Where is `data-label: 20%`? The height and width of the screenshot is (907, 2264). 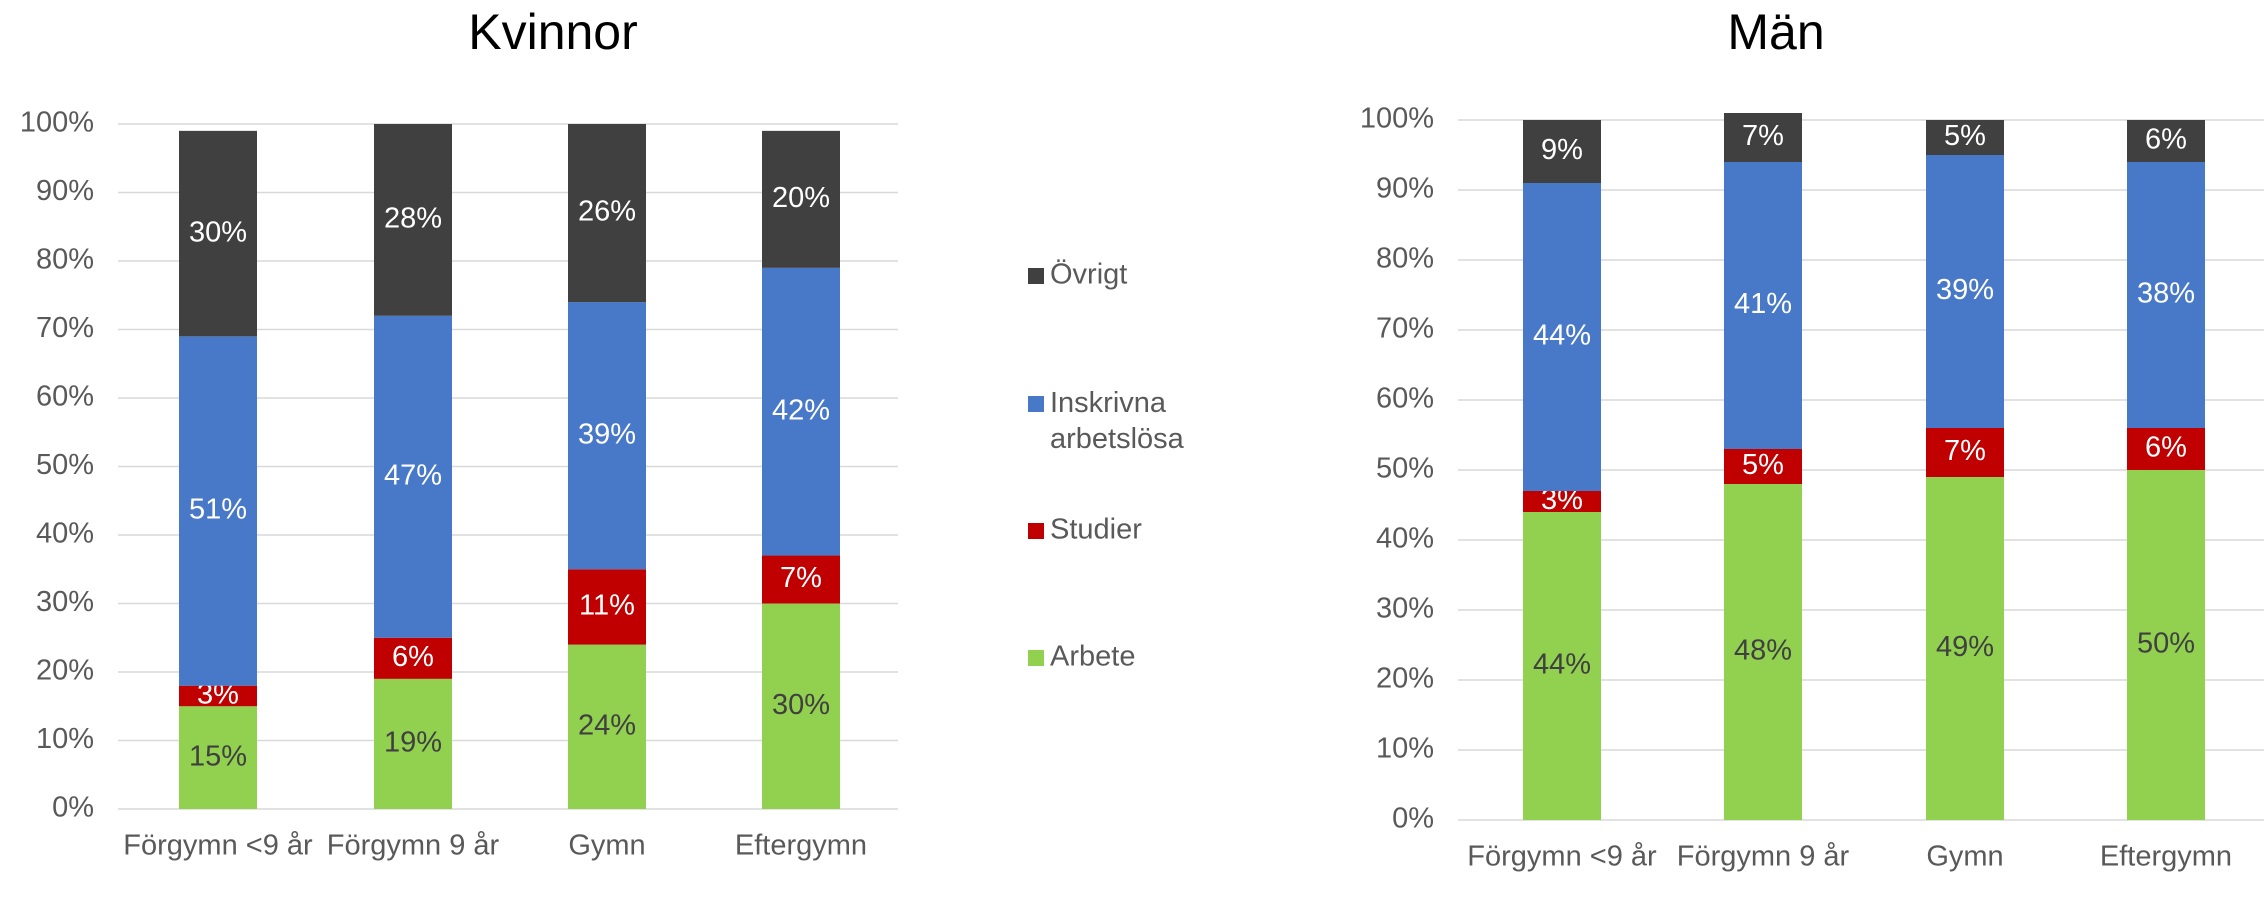 data-label: 20% is located at coordinates (801, 198).